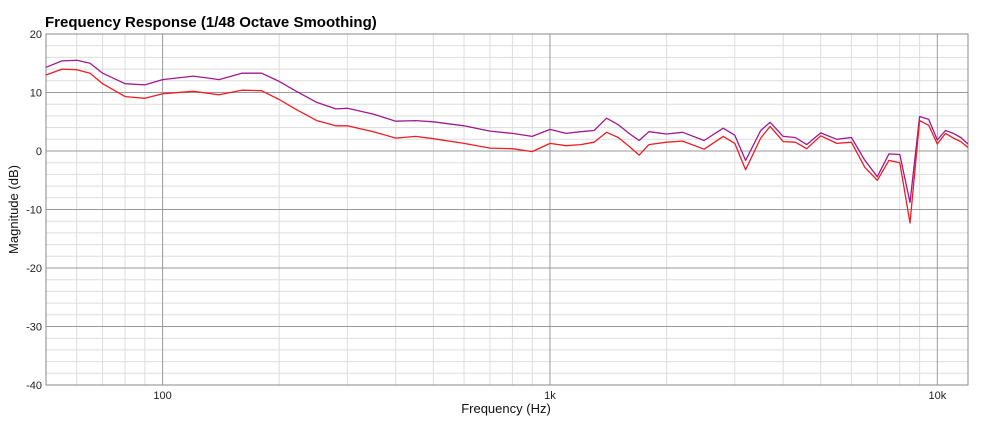 This screenshot has width=1001, height=424. I want to click on y-tick-label: -10, so click(34, 211).